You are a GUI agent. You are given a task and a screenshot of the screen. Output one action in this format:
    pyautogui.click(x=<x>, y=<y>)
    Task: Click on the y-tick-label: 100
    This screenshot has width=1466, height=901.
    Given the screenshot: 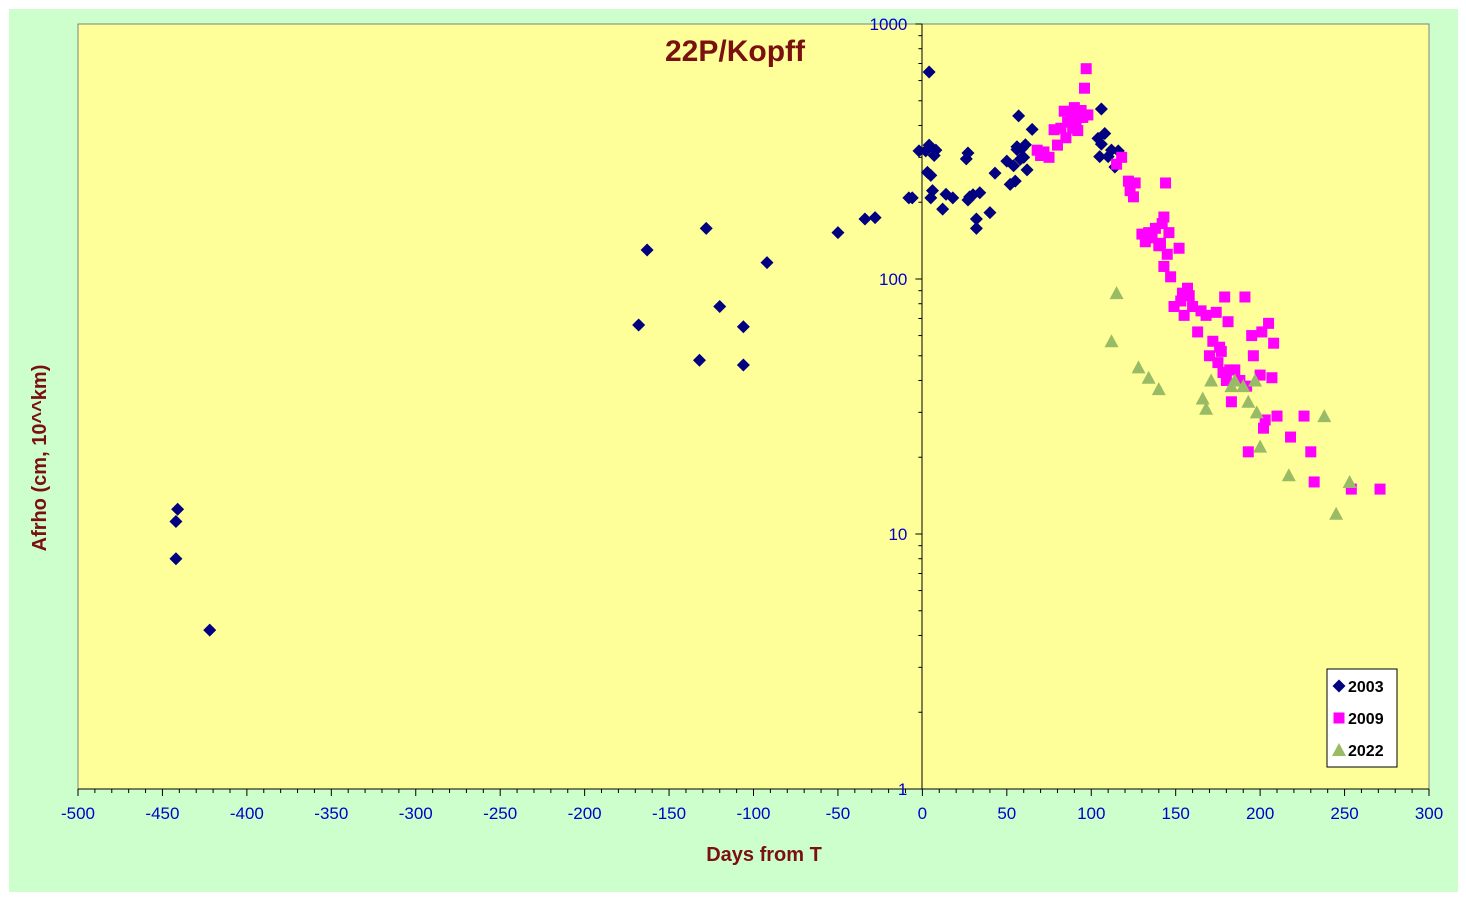 What is the action you would take?
    pyautogui.click(x=893, y=279)
    